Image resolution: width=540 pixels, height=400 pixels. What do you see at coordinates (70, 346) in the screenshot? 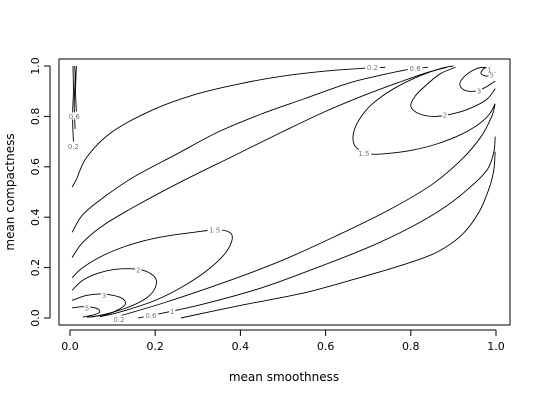
I see `x-tick-label: 0.0` at bounding box center [70, 346].